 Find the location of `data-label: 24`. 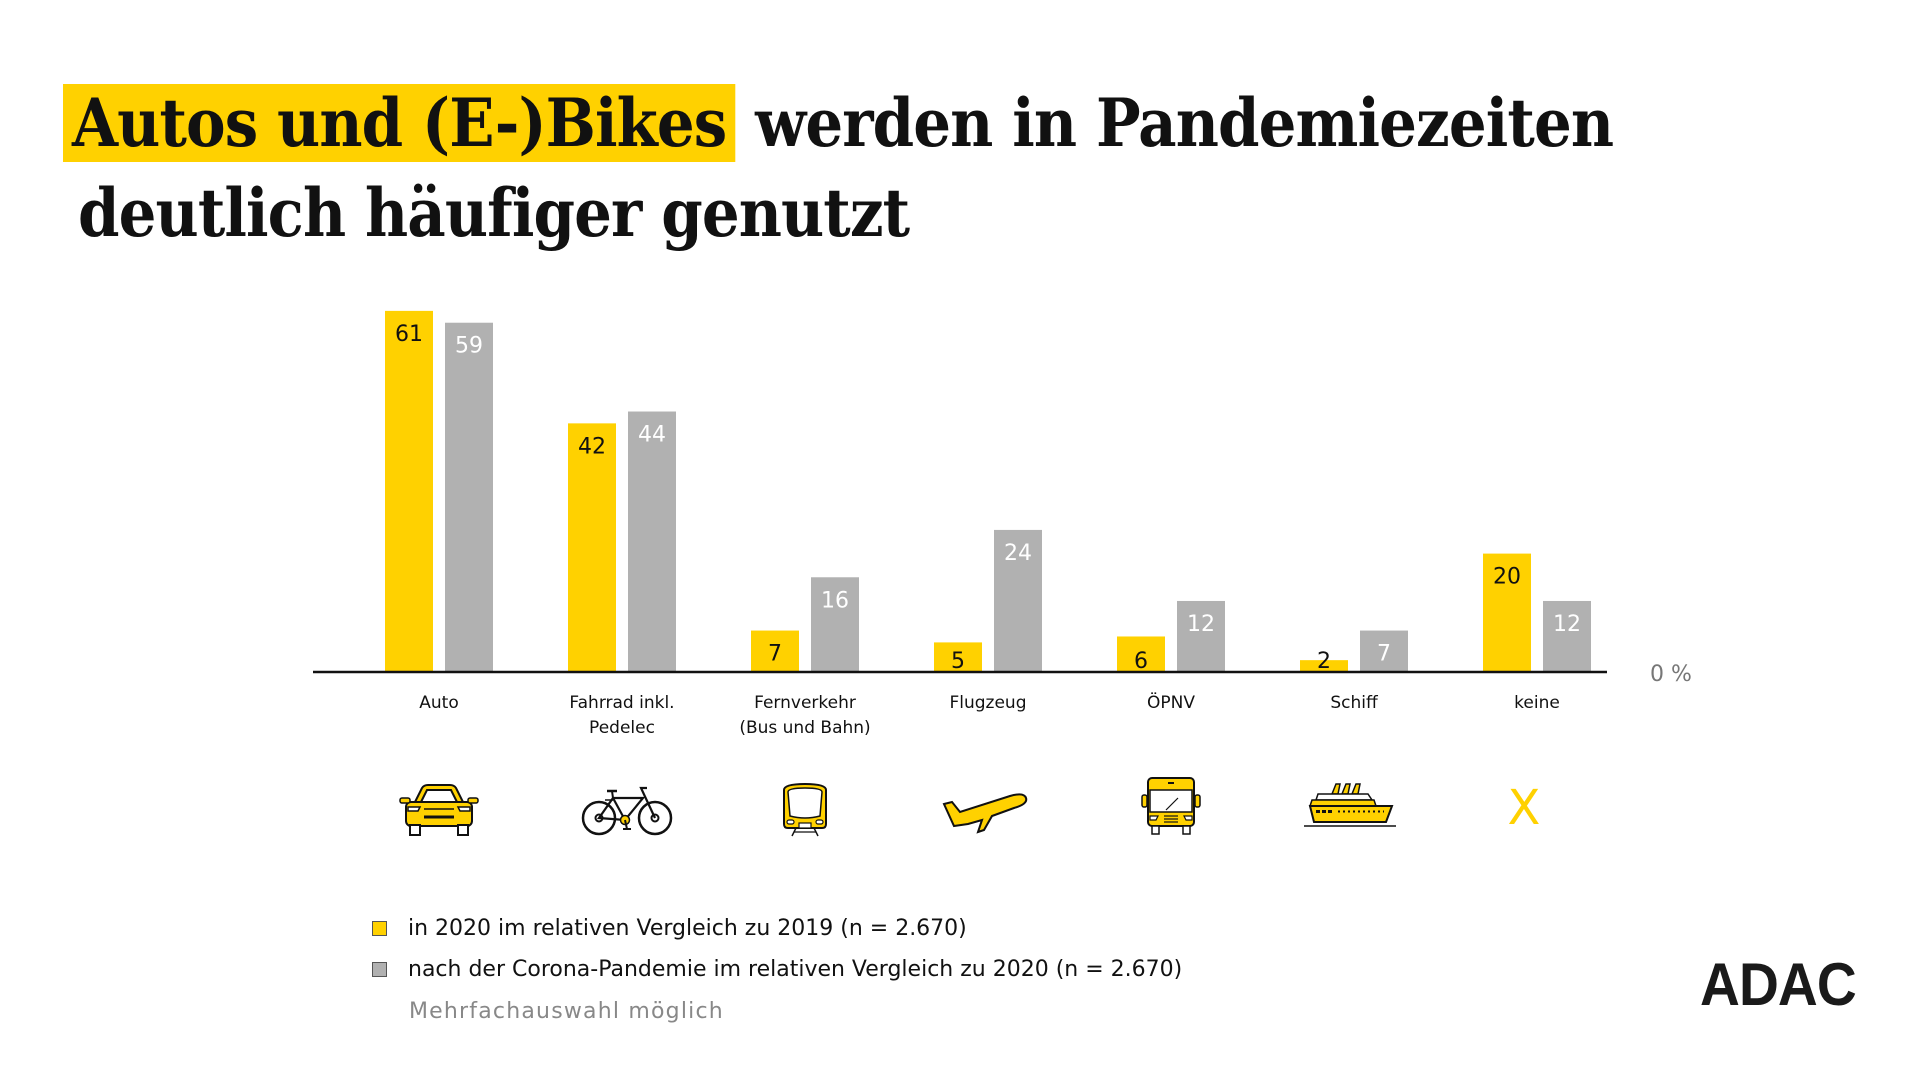

data-label: 24 is located at coordinates (1018, 553).